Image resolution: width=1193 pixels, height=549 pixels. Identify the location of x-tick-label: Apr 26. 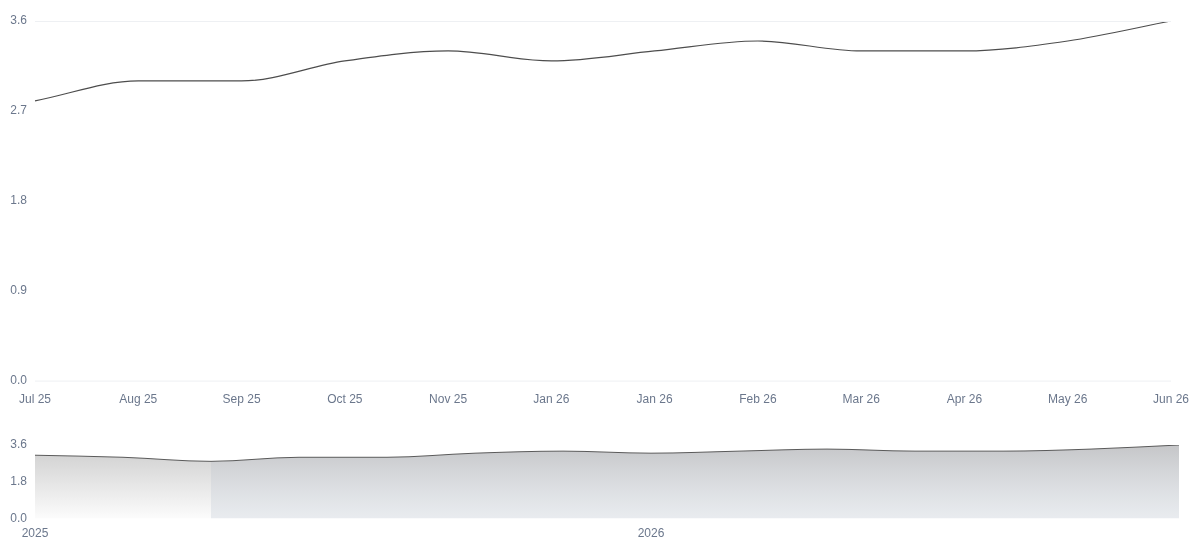
(964, 399).